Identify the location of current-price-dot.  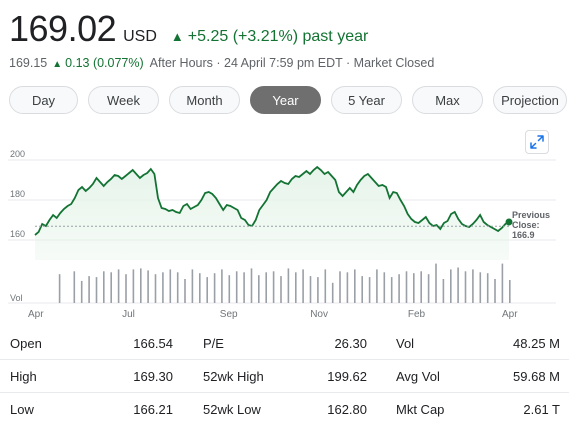
(509, 222).